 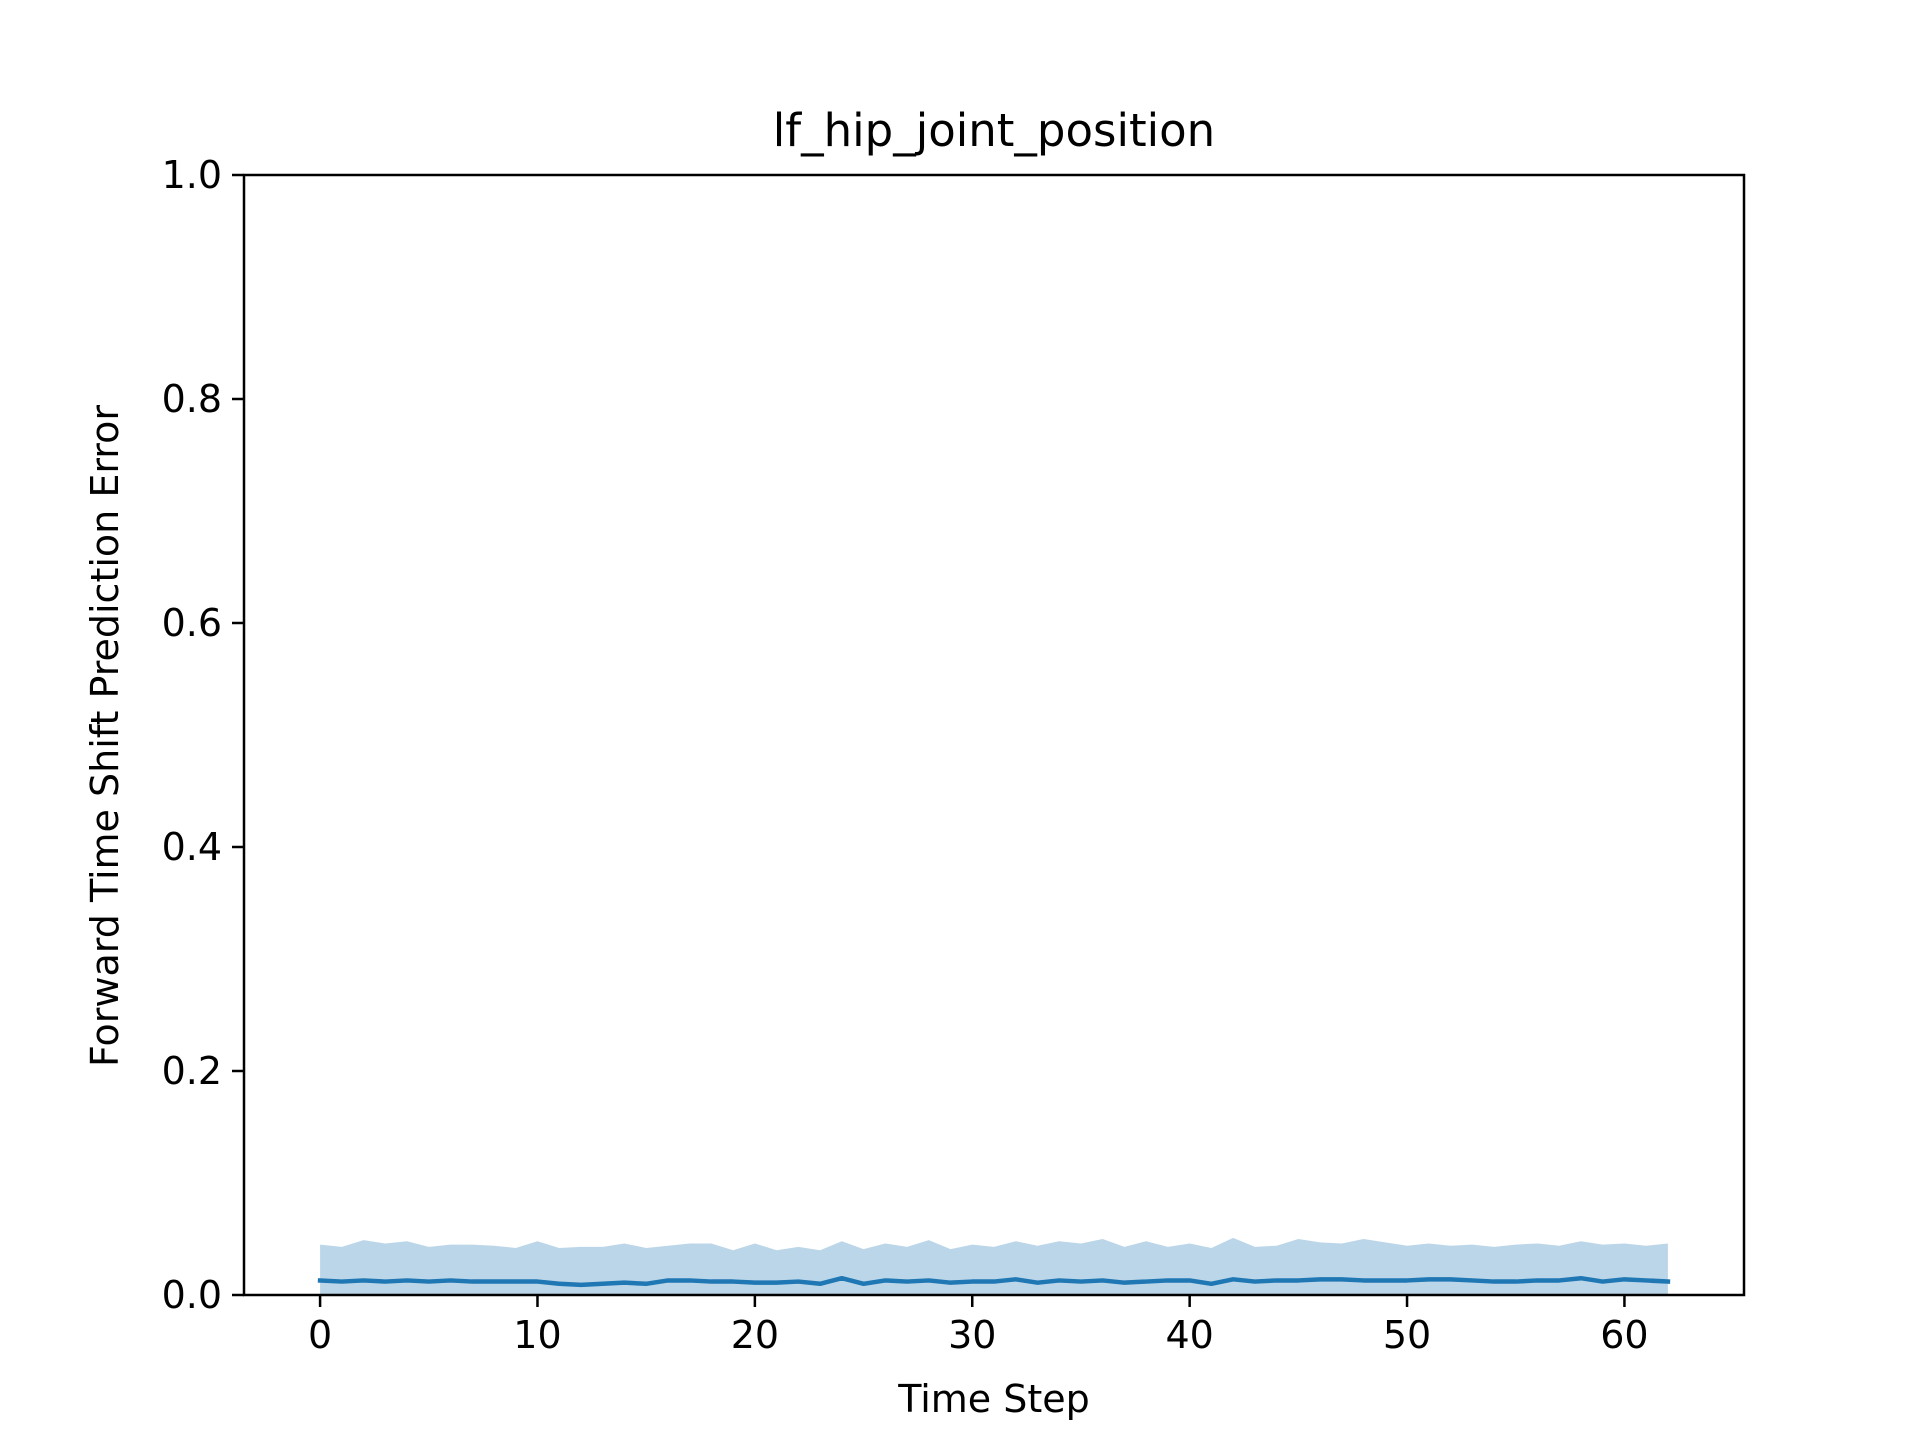 What do you see at coordinates (1407, 1335) in the screenshot?
I see `x-tick-label: 50` at bounding box center [1407, 1335].